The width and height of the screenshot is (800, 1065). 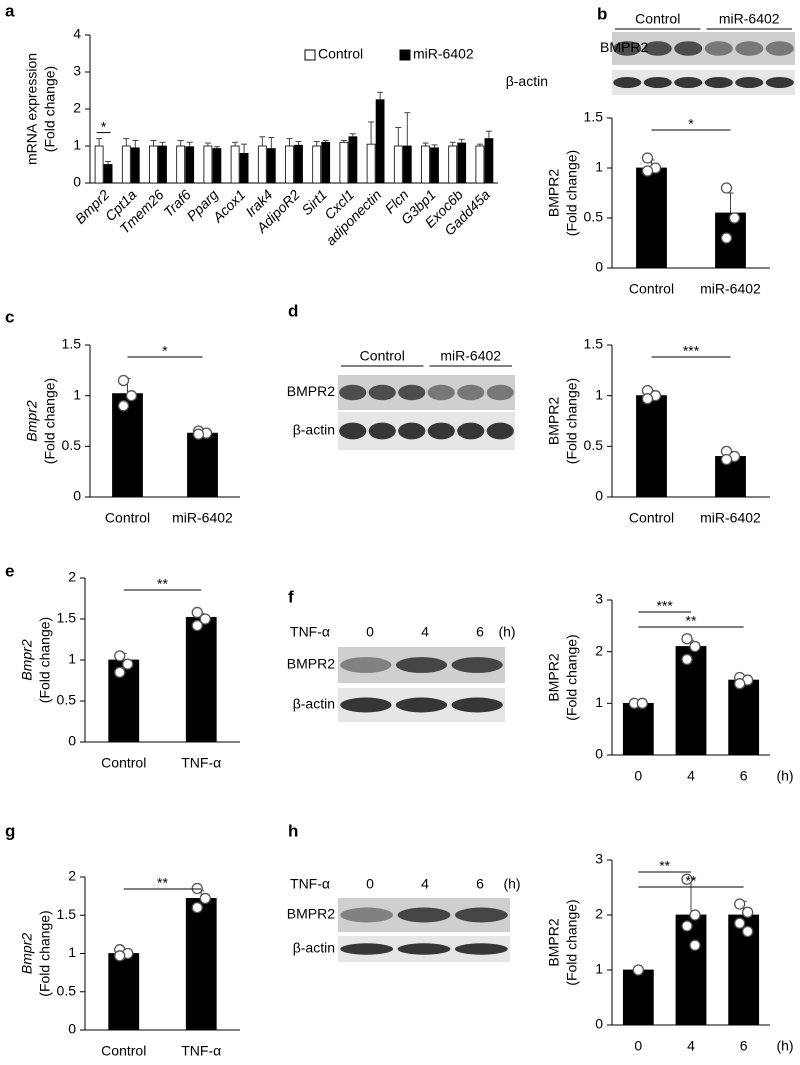 What do you see at coordinates (311, 664) in the screenshot?
I see `row-label: BMPR2` at bounding box center [311, 664].